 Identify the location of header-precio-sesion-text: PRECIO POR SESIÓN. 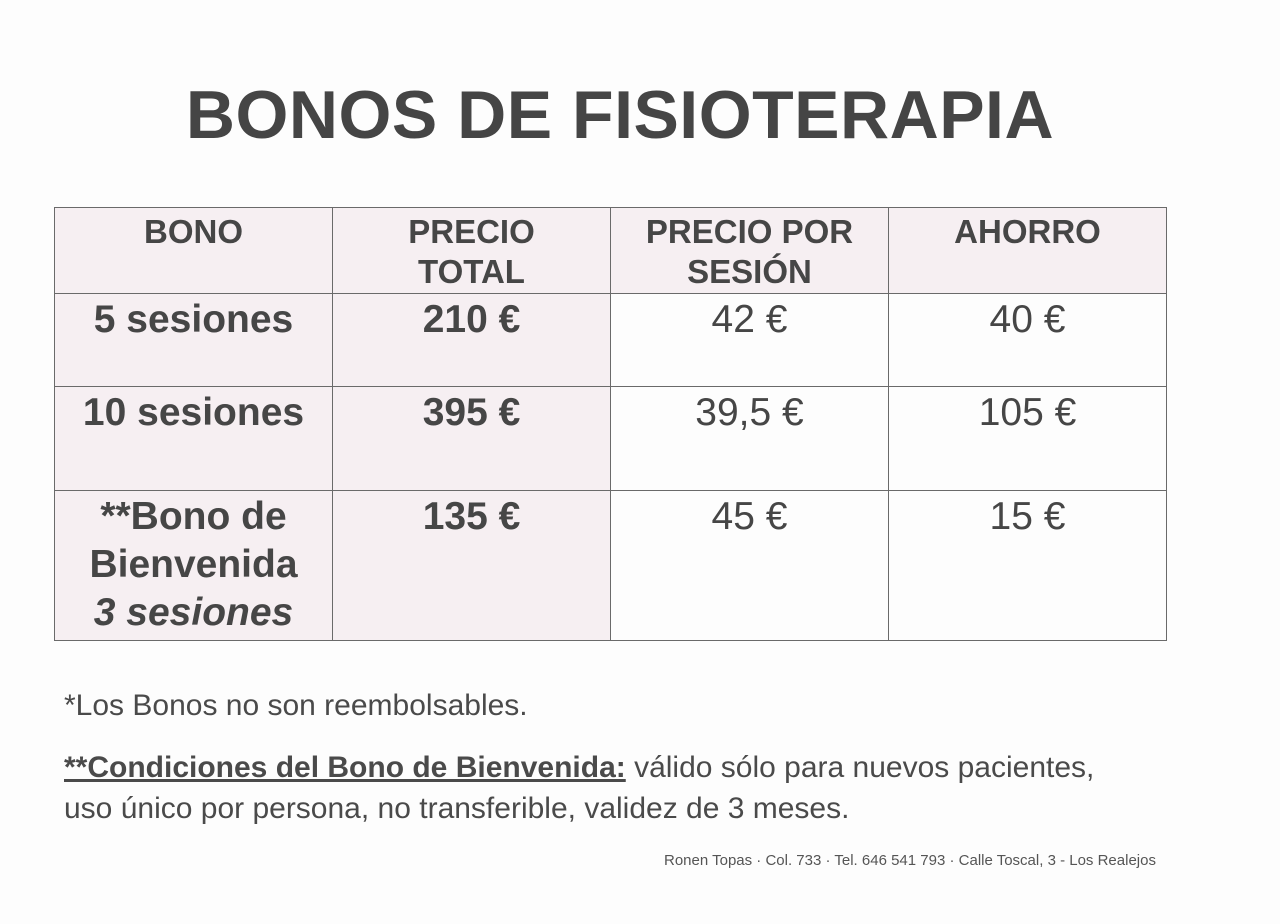
(749, 251).